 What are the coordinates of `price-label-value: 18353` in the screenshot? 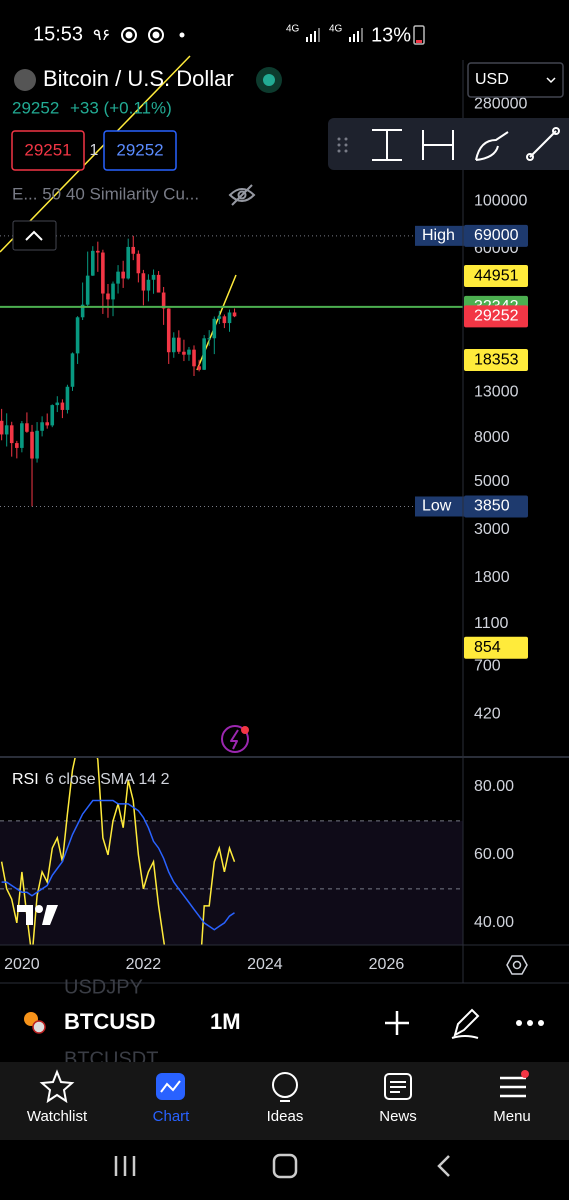 It's located at (496, 359).